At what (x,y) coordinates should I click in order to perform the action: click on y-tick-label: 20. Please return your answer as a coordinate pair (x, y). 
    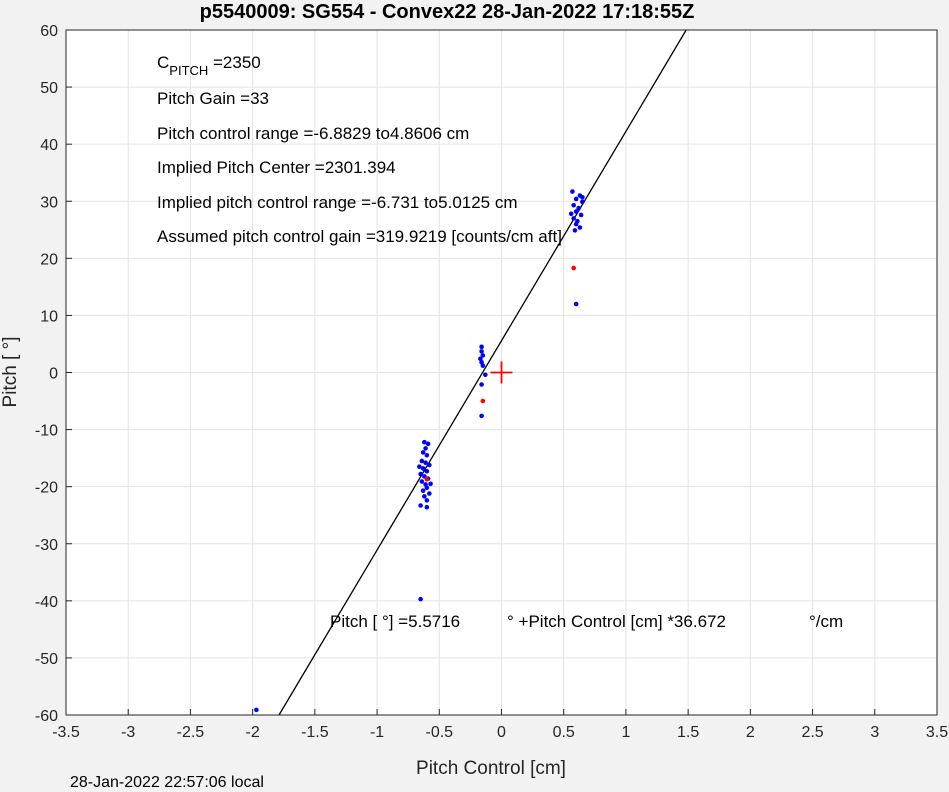
    Looking at the image, I should click on (49, 259).